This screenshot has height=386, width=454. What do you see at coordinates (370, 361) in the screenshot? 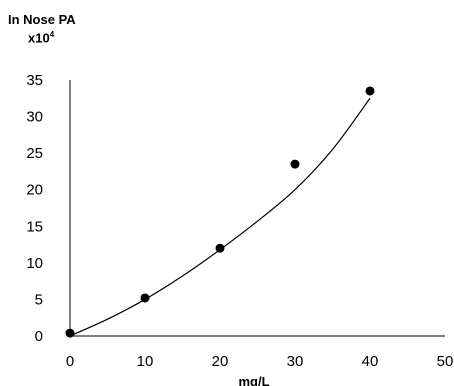
I see `x-tick-label: 40` at bounding box center [370, 361].